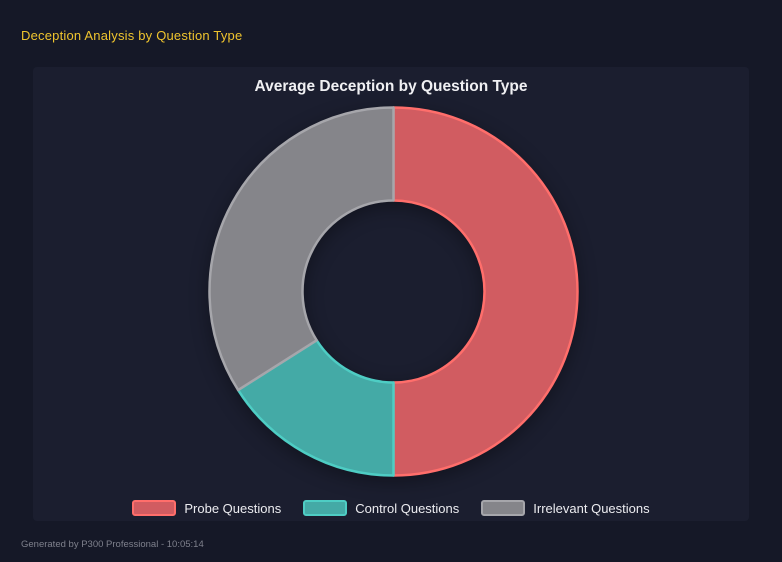 This screenshot has width=782, height=562. Describe the element at coordinates (233, 508) in the screenshot. I see `legend-label: Probe Questions` at that location.